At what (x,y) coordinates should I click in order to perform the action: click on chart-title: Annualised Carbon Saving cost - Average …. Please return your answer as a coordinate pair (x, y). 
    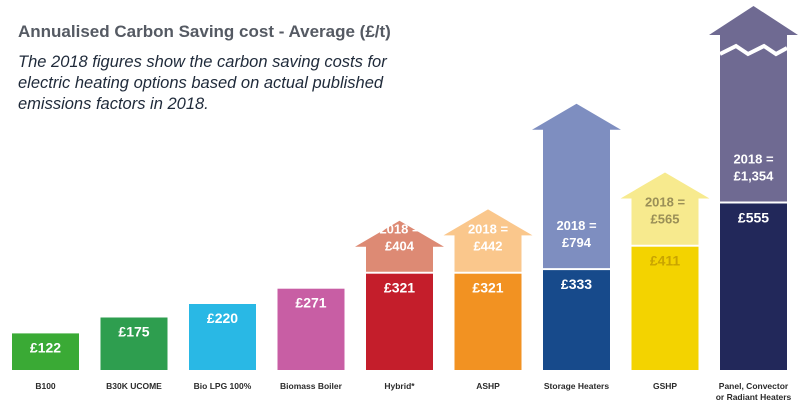
    Looking at the image, I should click on (204, 31).